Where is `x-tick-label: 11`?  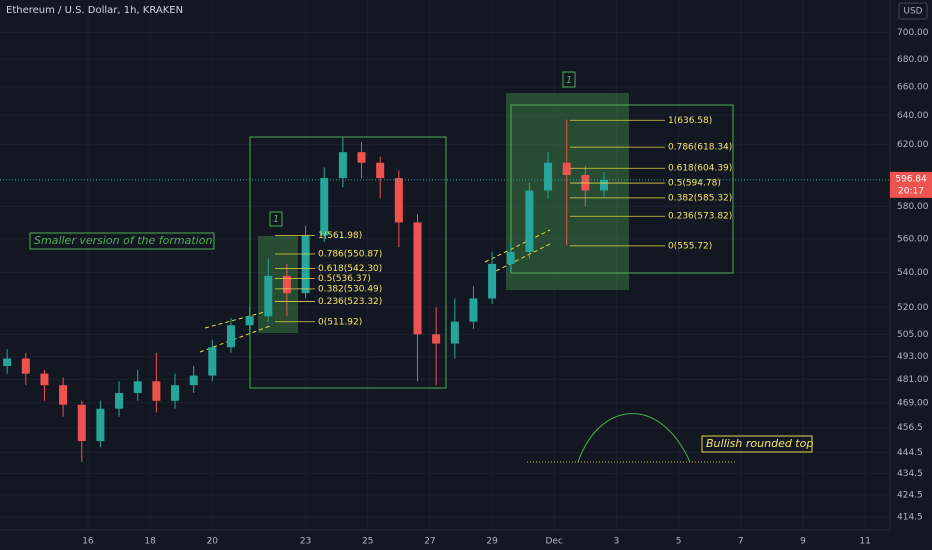 x-tick-label: 11 is located at coordinates (864, 542).